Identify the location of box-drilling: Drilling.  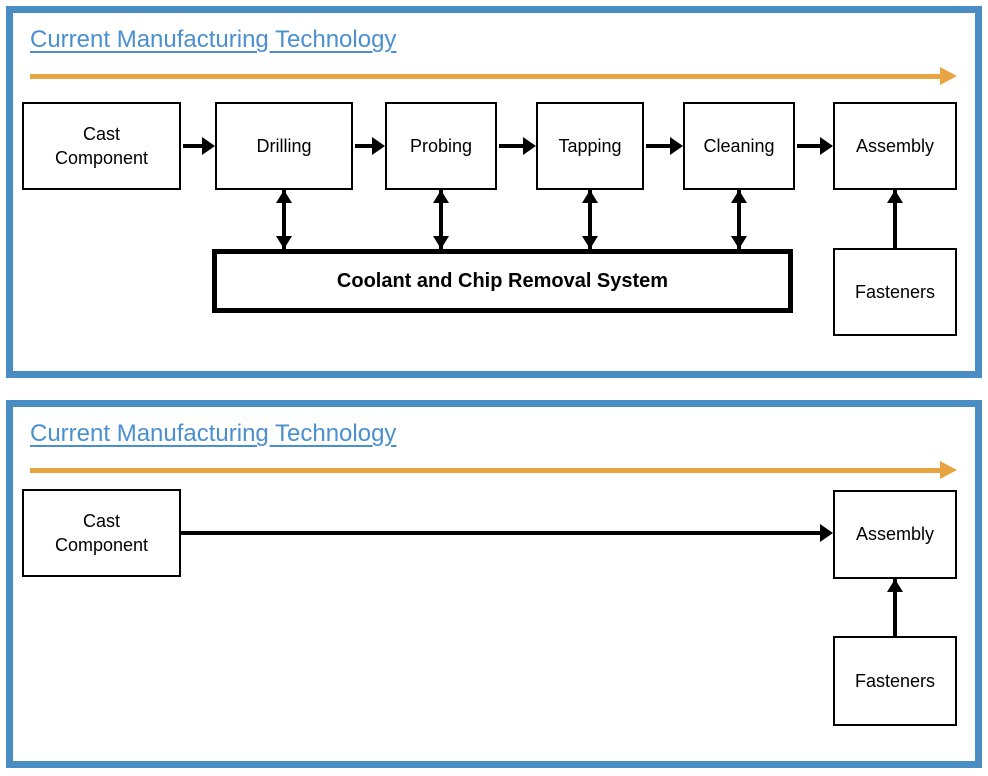
(284, 146).